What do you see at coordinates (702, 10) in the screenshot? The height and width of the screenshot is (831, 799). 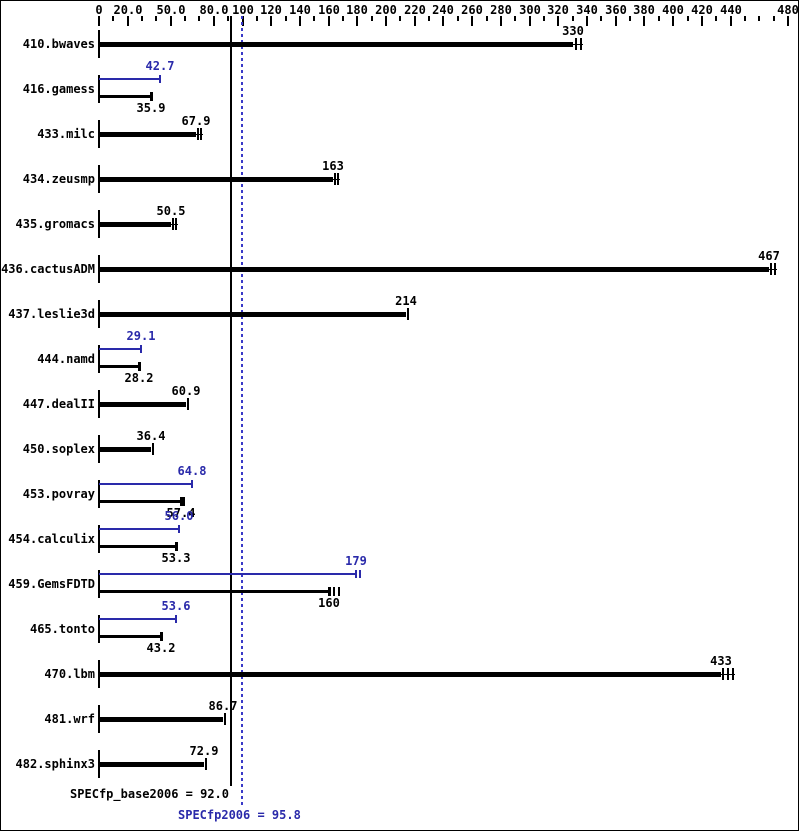 I see `axis-tick-label: 420` at bounding box center [702, 10].